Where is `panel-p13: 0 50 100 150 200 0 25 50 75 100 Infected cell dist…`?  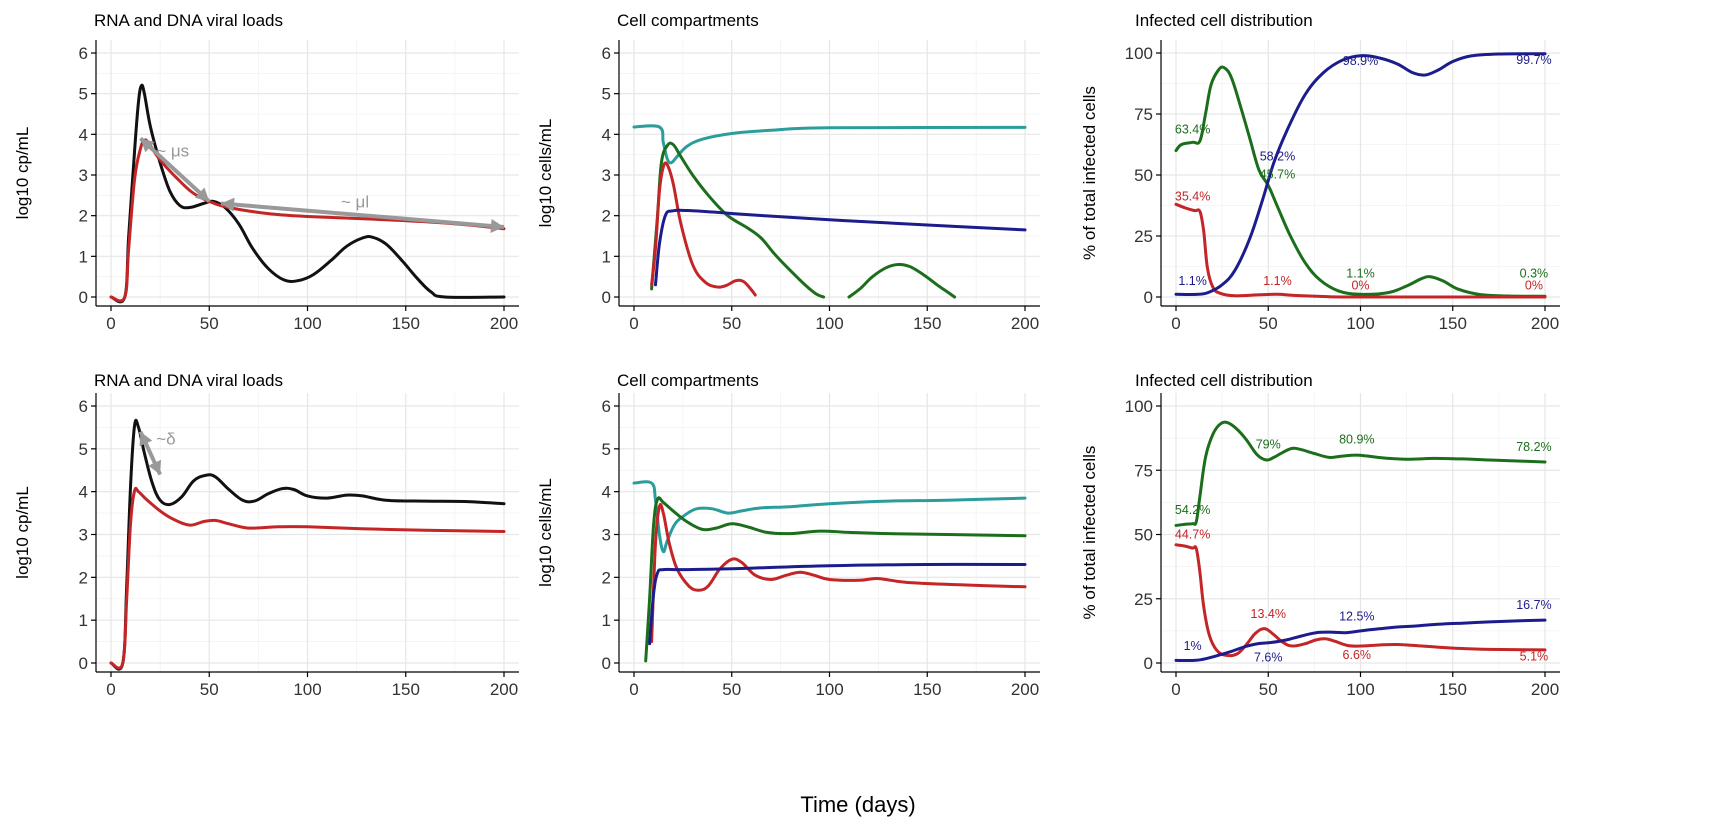 panel-p13: 0 50 100 150 200 0 25 50 75 100 Infected cell dist… is located at coordinates (1320, 172).